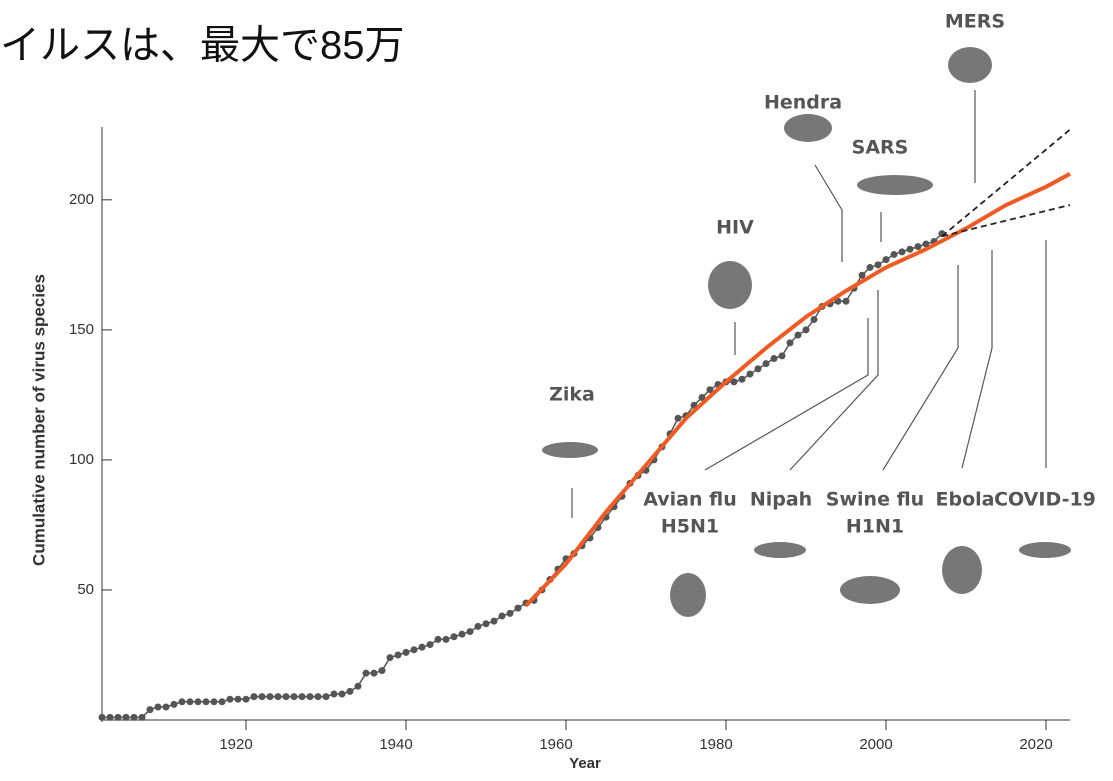 Image resolution: width=1113 pixels, height=781 pixels. What do you see at coordinates (38, 420) in the screenshot?
I see `y-axis-label: Cumulative number of virus species` at bounding box center [38, 420].